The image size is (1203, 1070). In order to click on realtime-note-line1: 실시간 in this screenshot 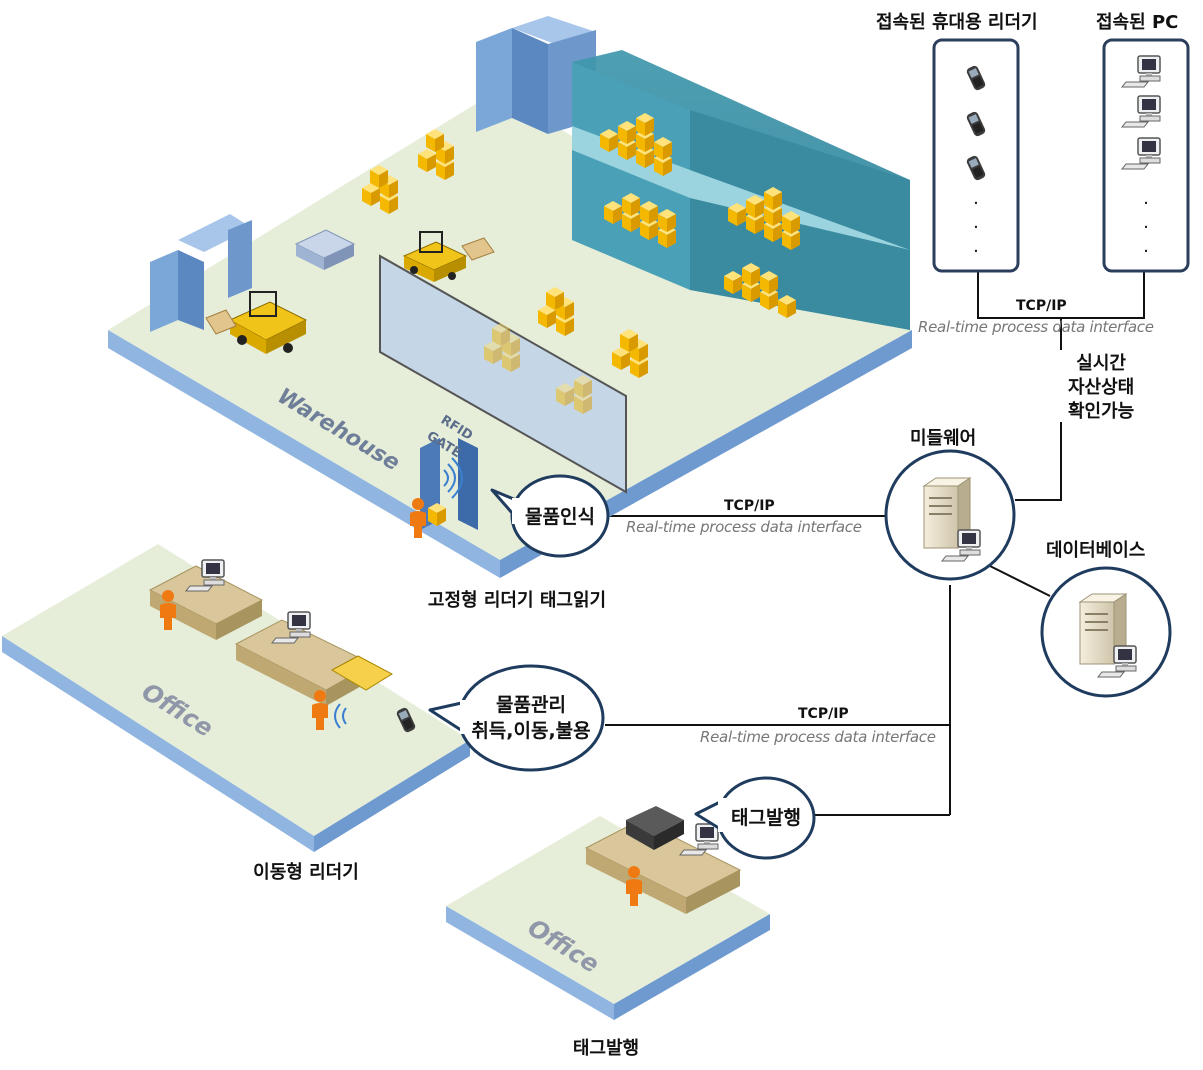, I will do `click(1101, 363)`.